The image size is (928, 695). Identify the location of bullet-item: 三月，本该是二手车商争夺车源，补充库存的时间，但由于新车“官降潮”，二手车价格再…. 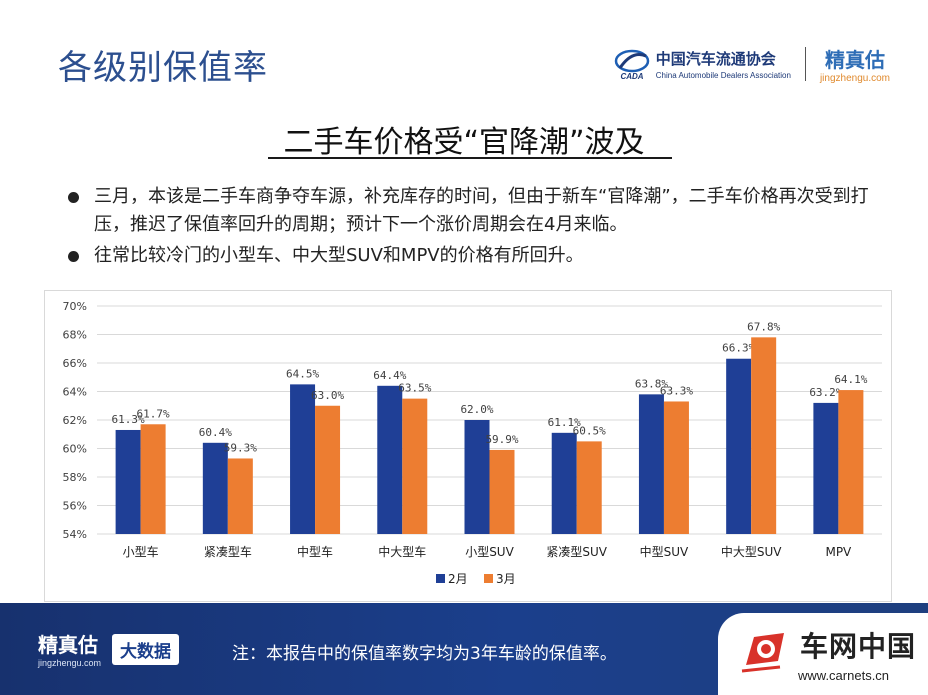
(469, 211).